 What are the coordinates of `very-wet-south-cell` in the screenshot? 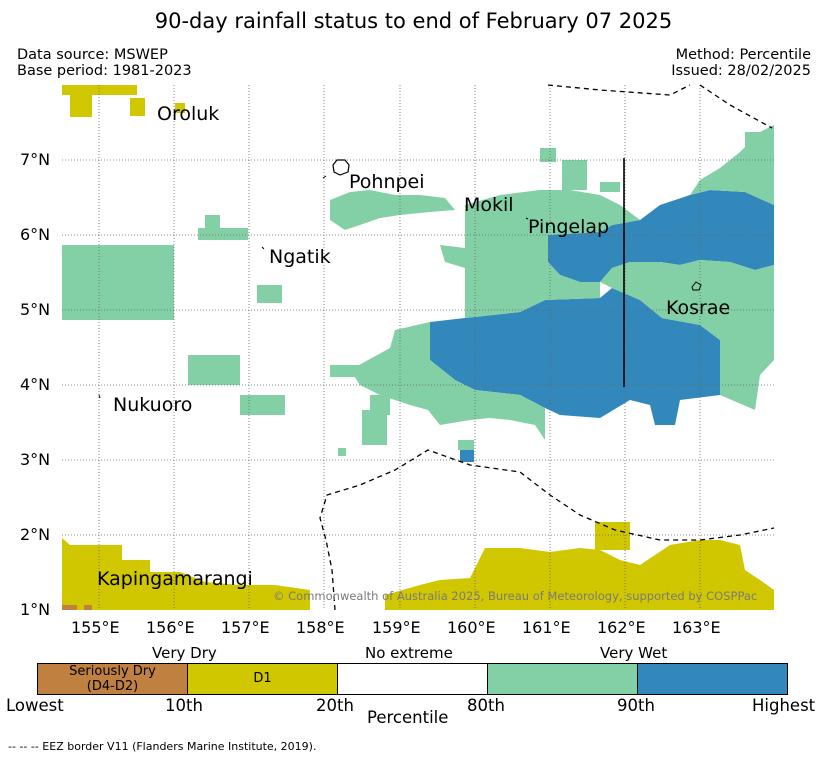 It's located at (467, 455).